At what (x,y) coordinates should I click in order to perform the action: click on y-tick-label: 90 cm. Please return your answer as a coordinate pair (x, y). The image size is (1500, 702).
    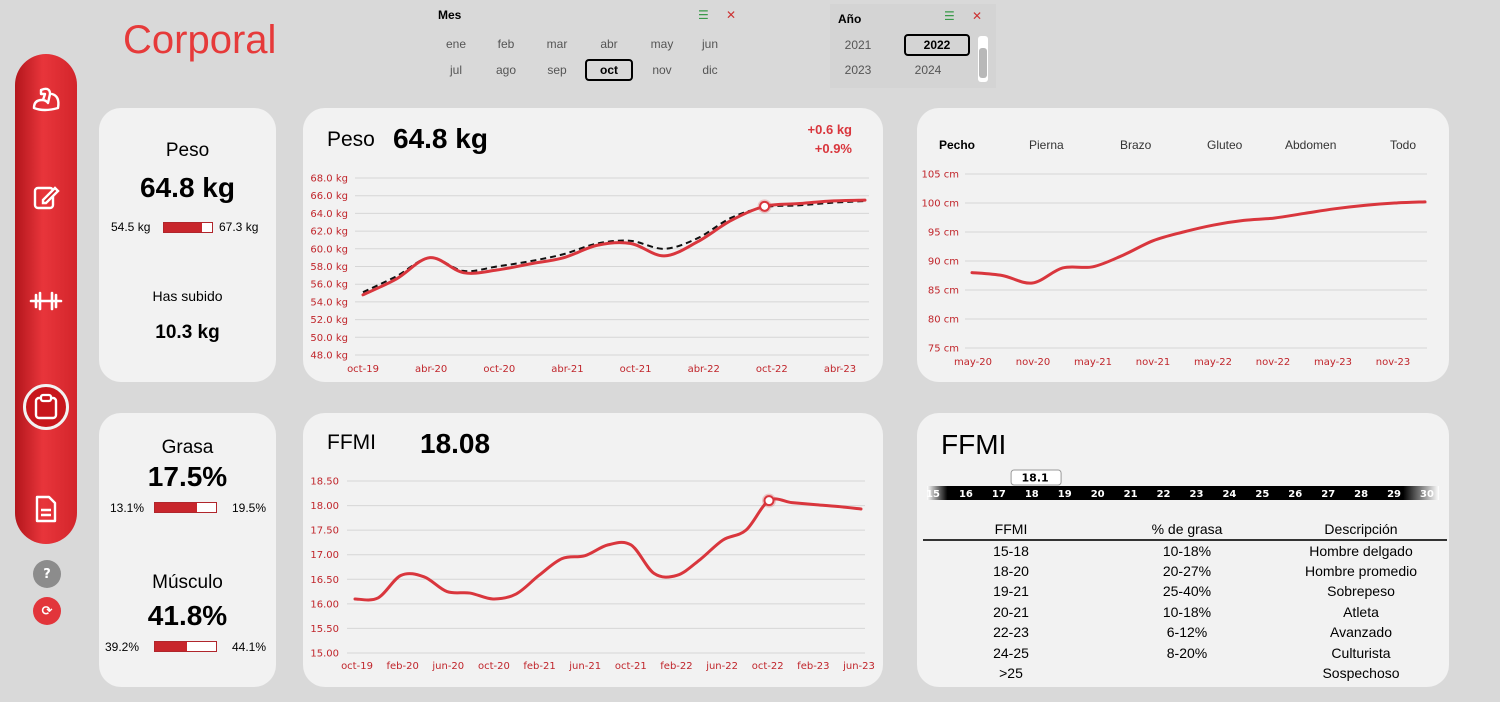
    Looking at the image, I should click on (943, 262).